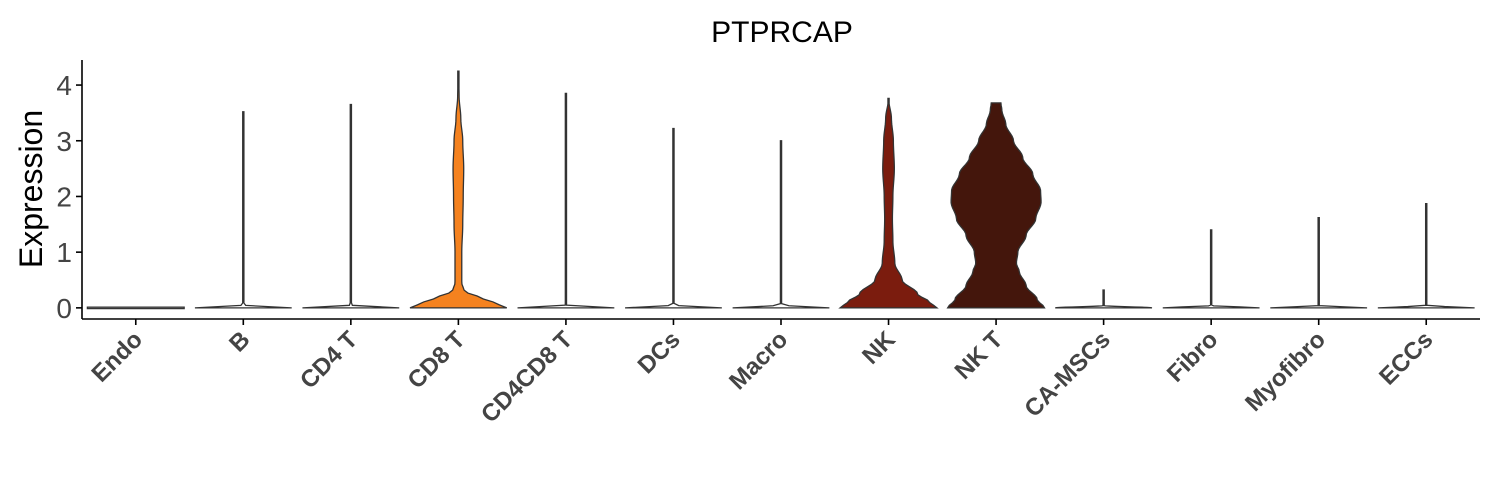 The width and height of the screenshot is (1500, 500). What do you see at coordinates (673, 218) in the screenshot?
I see `violin-dcs` at bounding box center [673, 218].